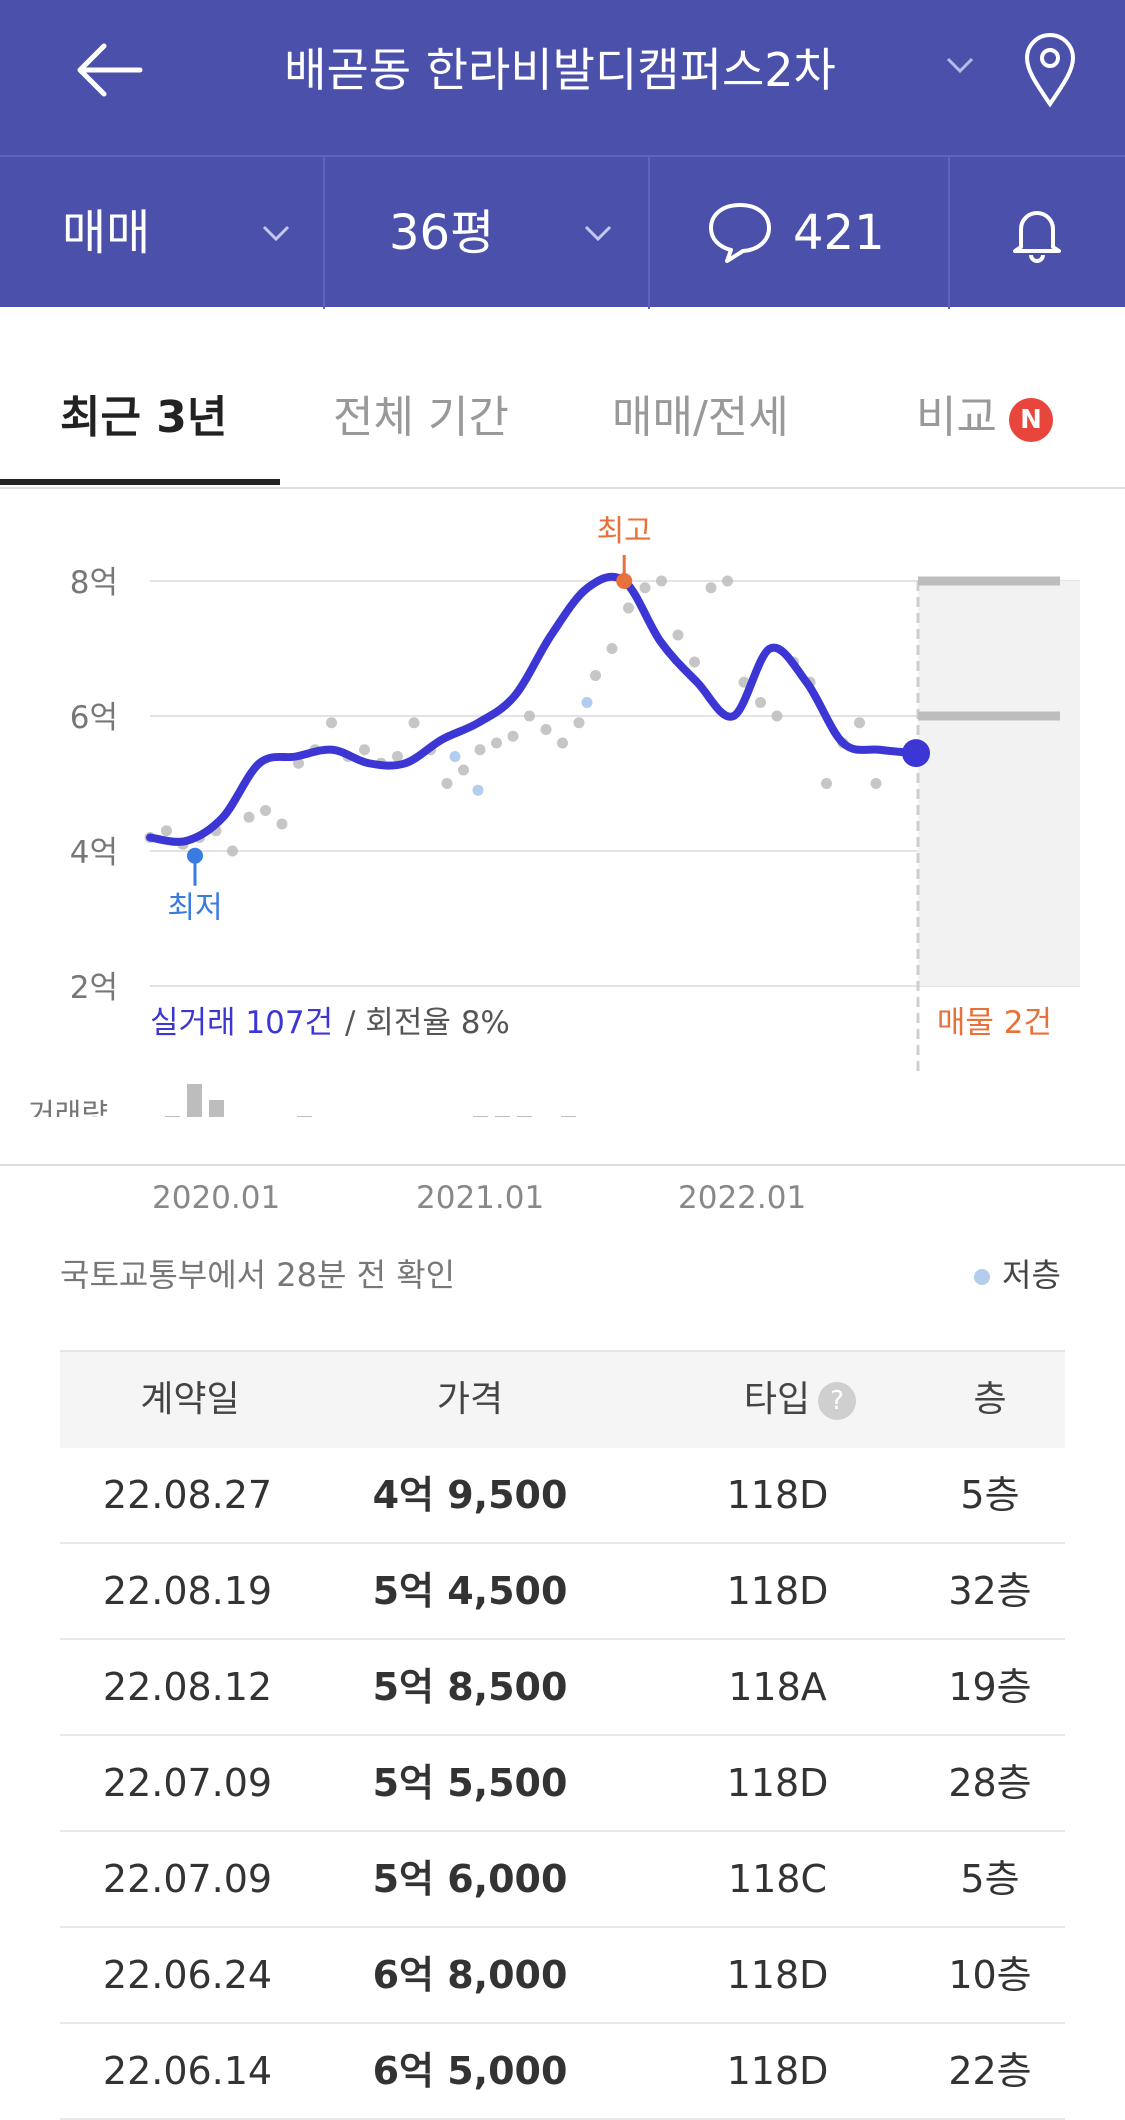 The width and height of the screenshot is (1125, 2120). I want to click on map-pin-icon, so click(1050, 70).